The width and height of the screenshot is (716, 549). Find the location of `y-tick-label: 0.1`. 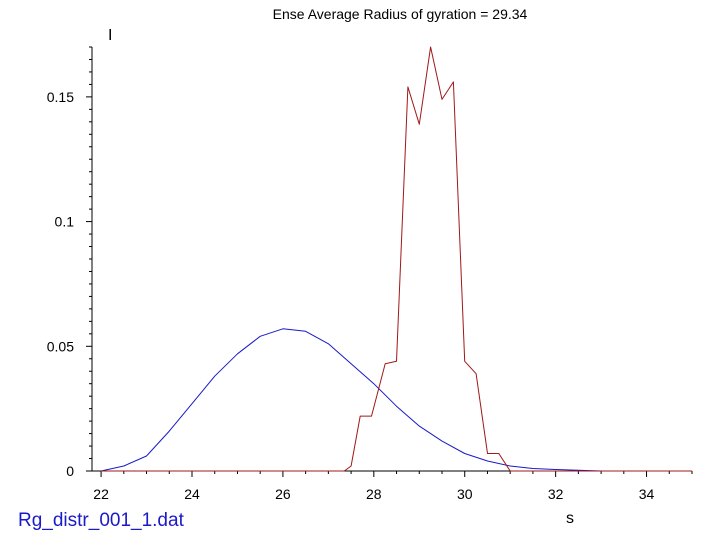

y-tick-label: 0.1 is located at coordinates (65, 222).